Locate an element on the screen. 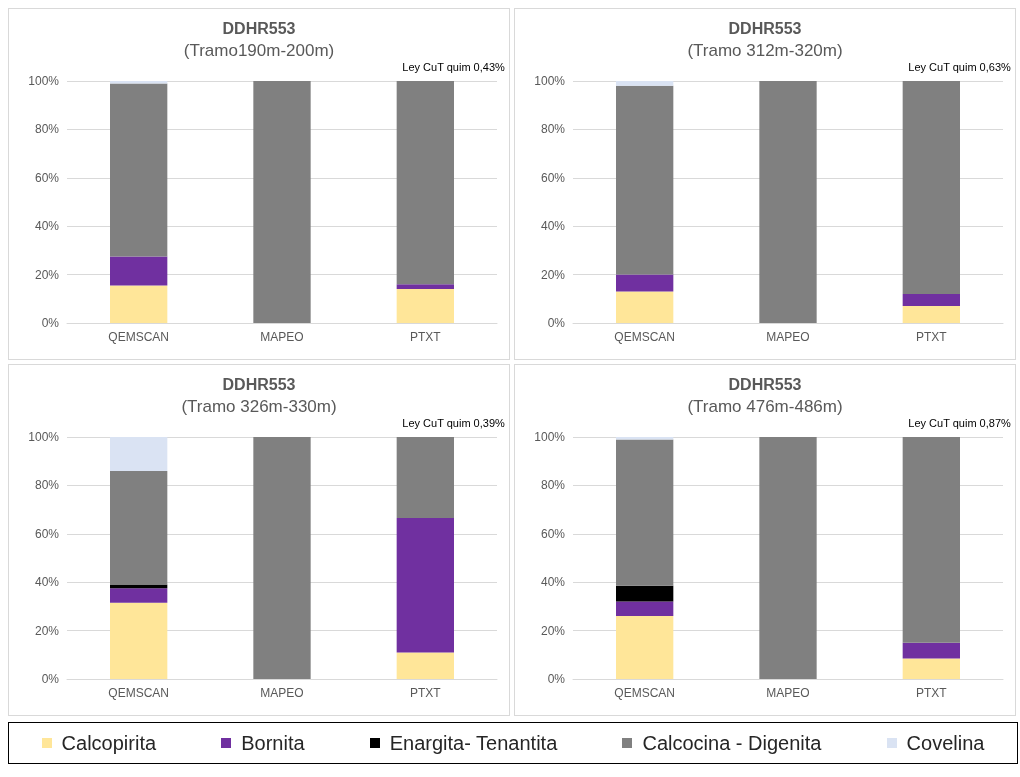  chart-subtitle: (Tramo 326m-330m) is located at coordinates (259, 406).